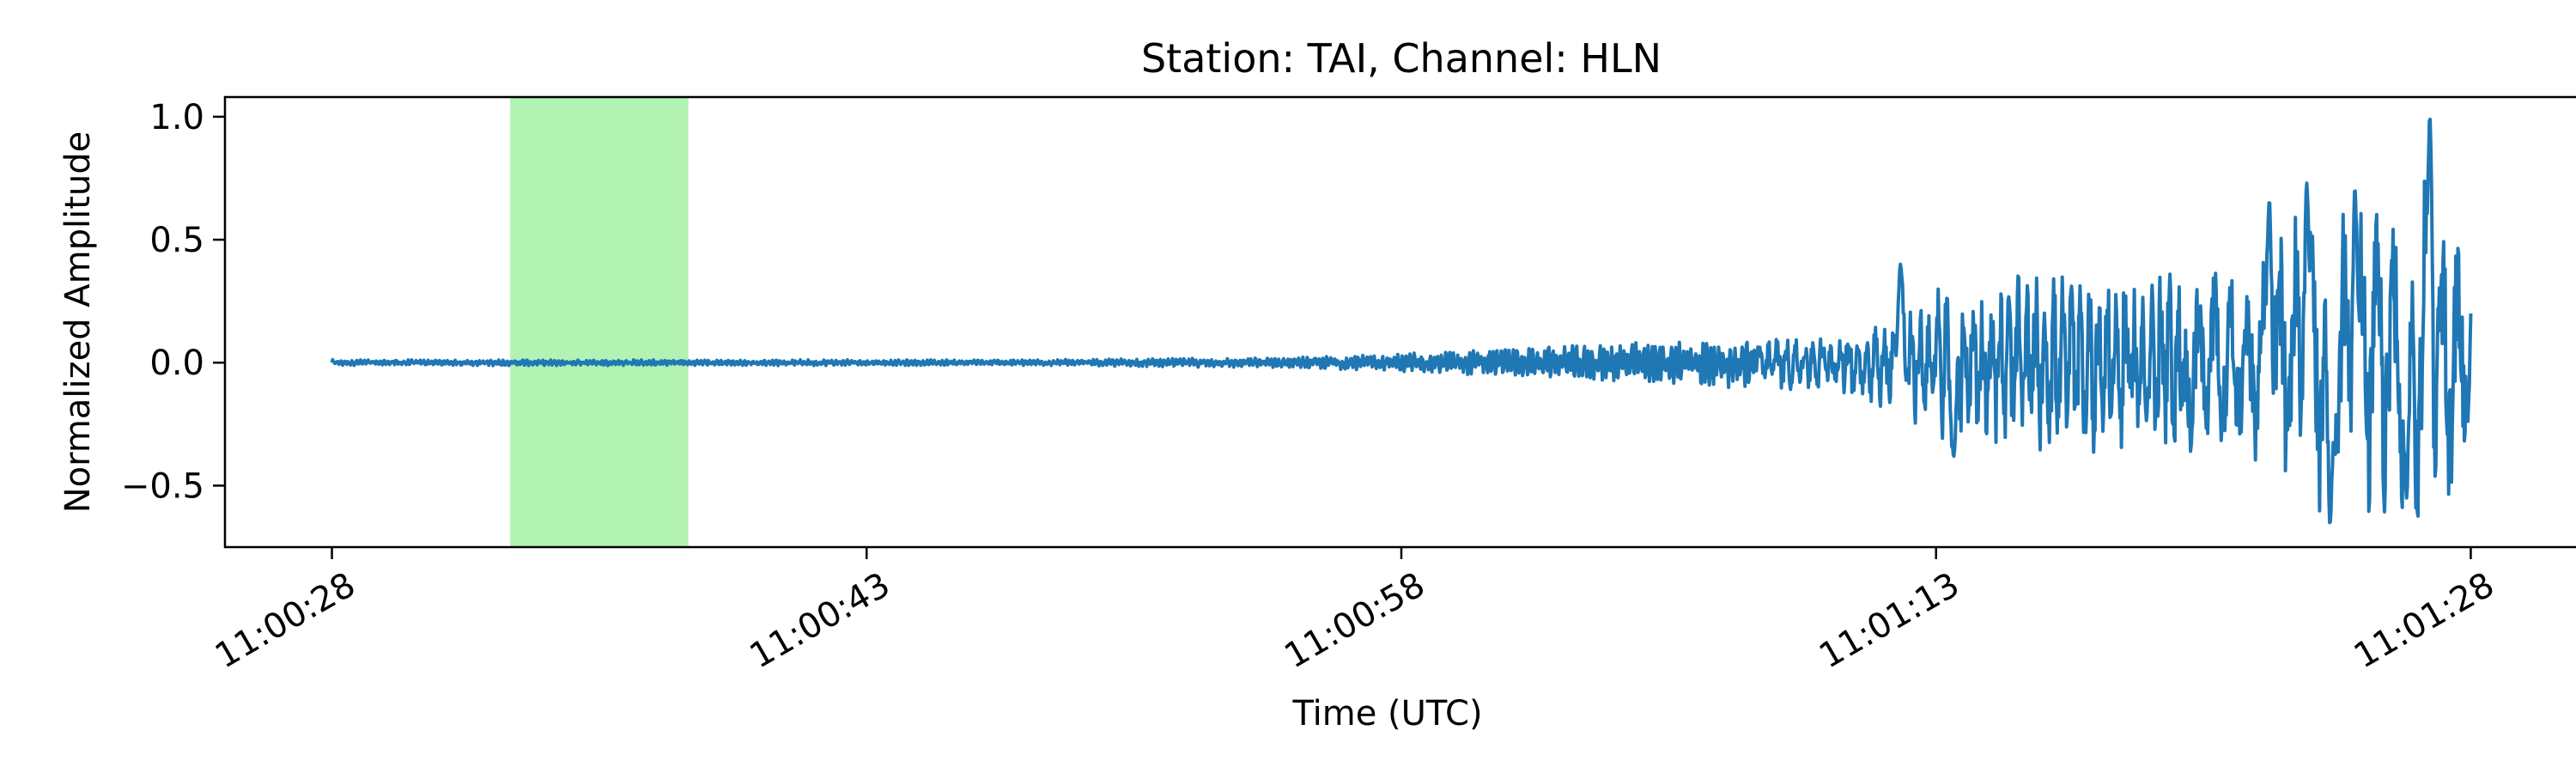 The width and height of the screenshot is (2576, 773). I want to click on y-tick-label: −0.5, so click(162, 486).